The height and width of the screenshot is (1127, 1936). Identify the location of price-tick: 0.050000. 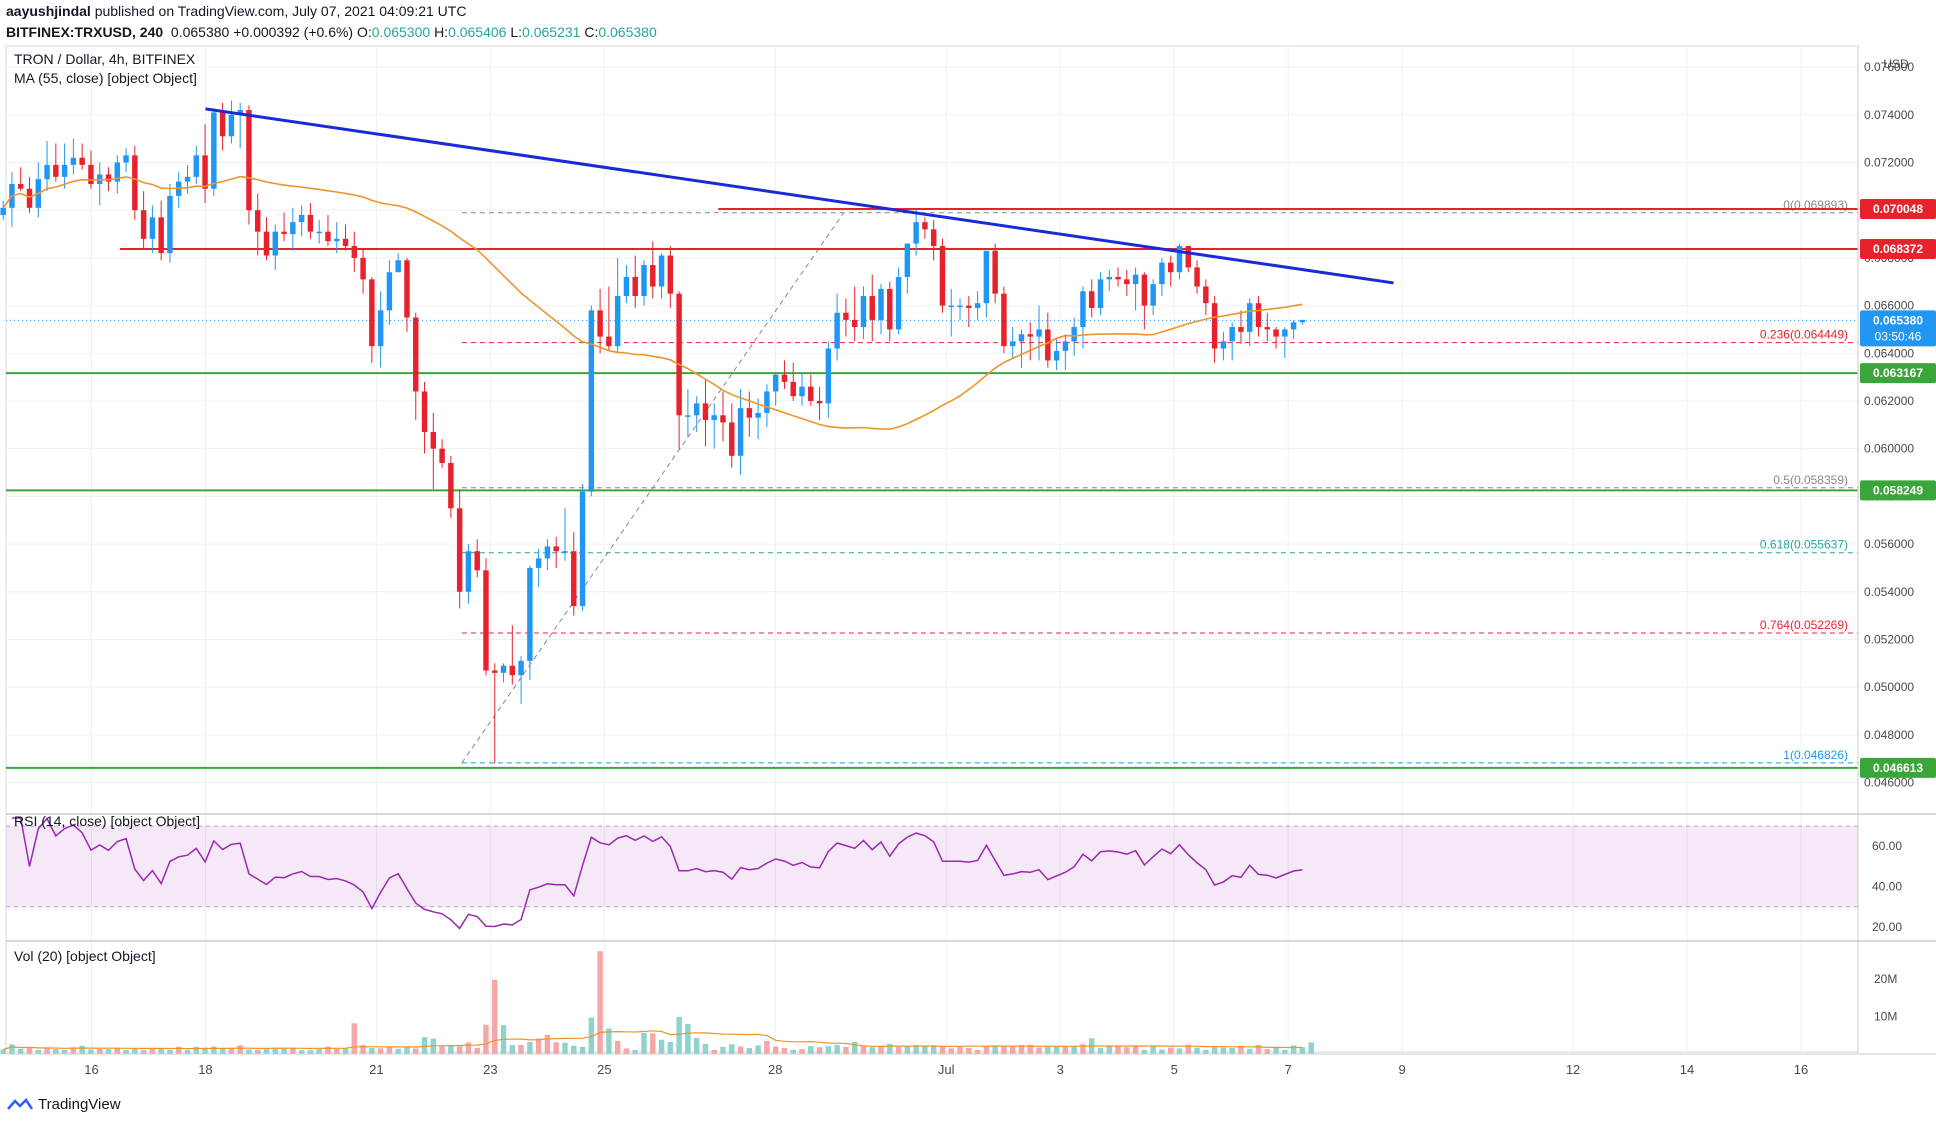
(1889, 687).